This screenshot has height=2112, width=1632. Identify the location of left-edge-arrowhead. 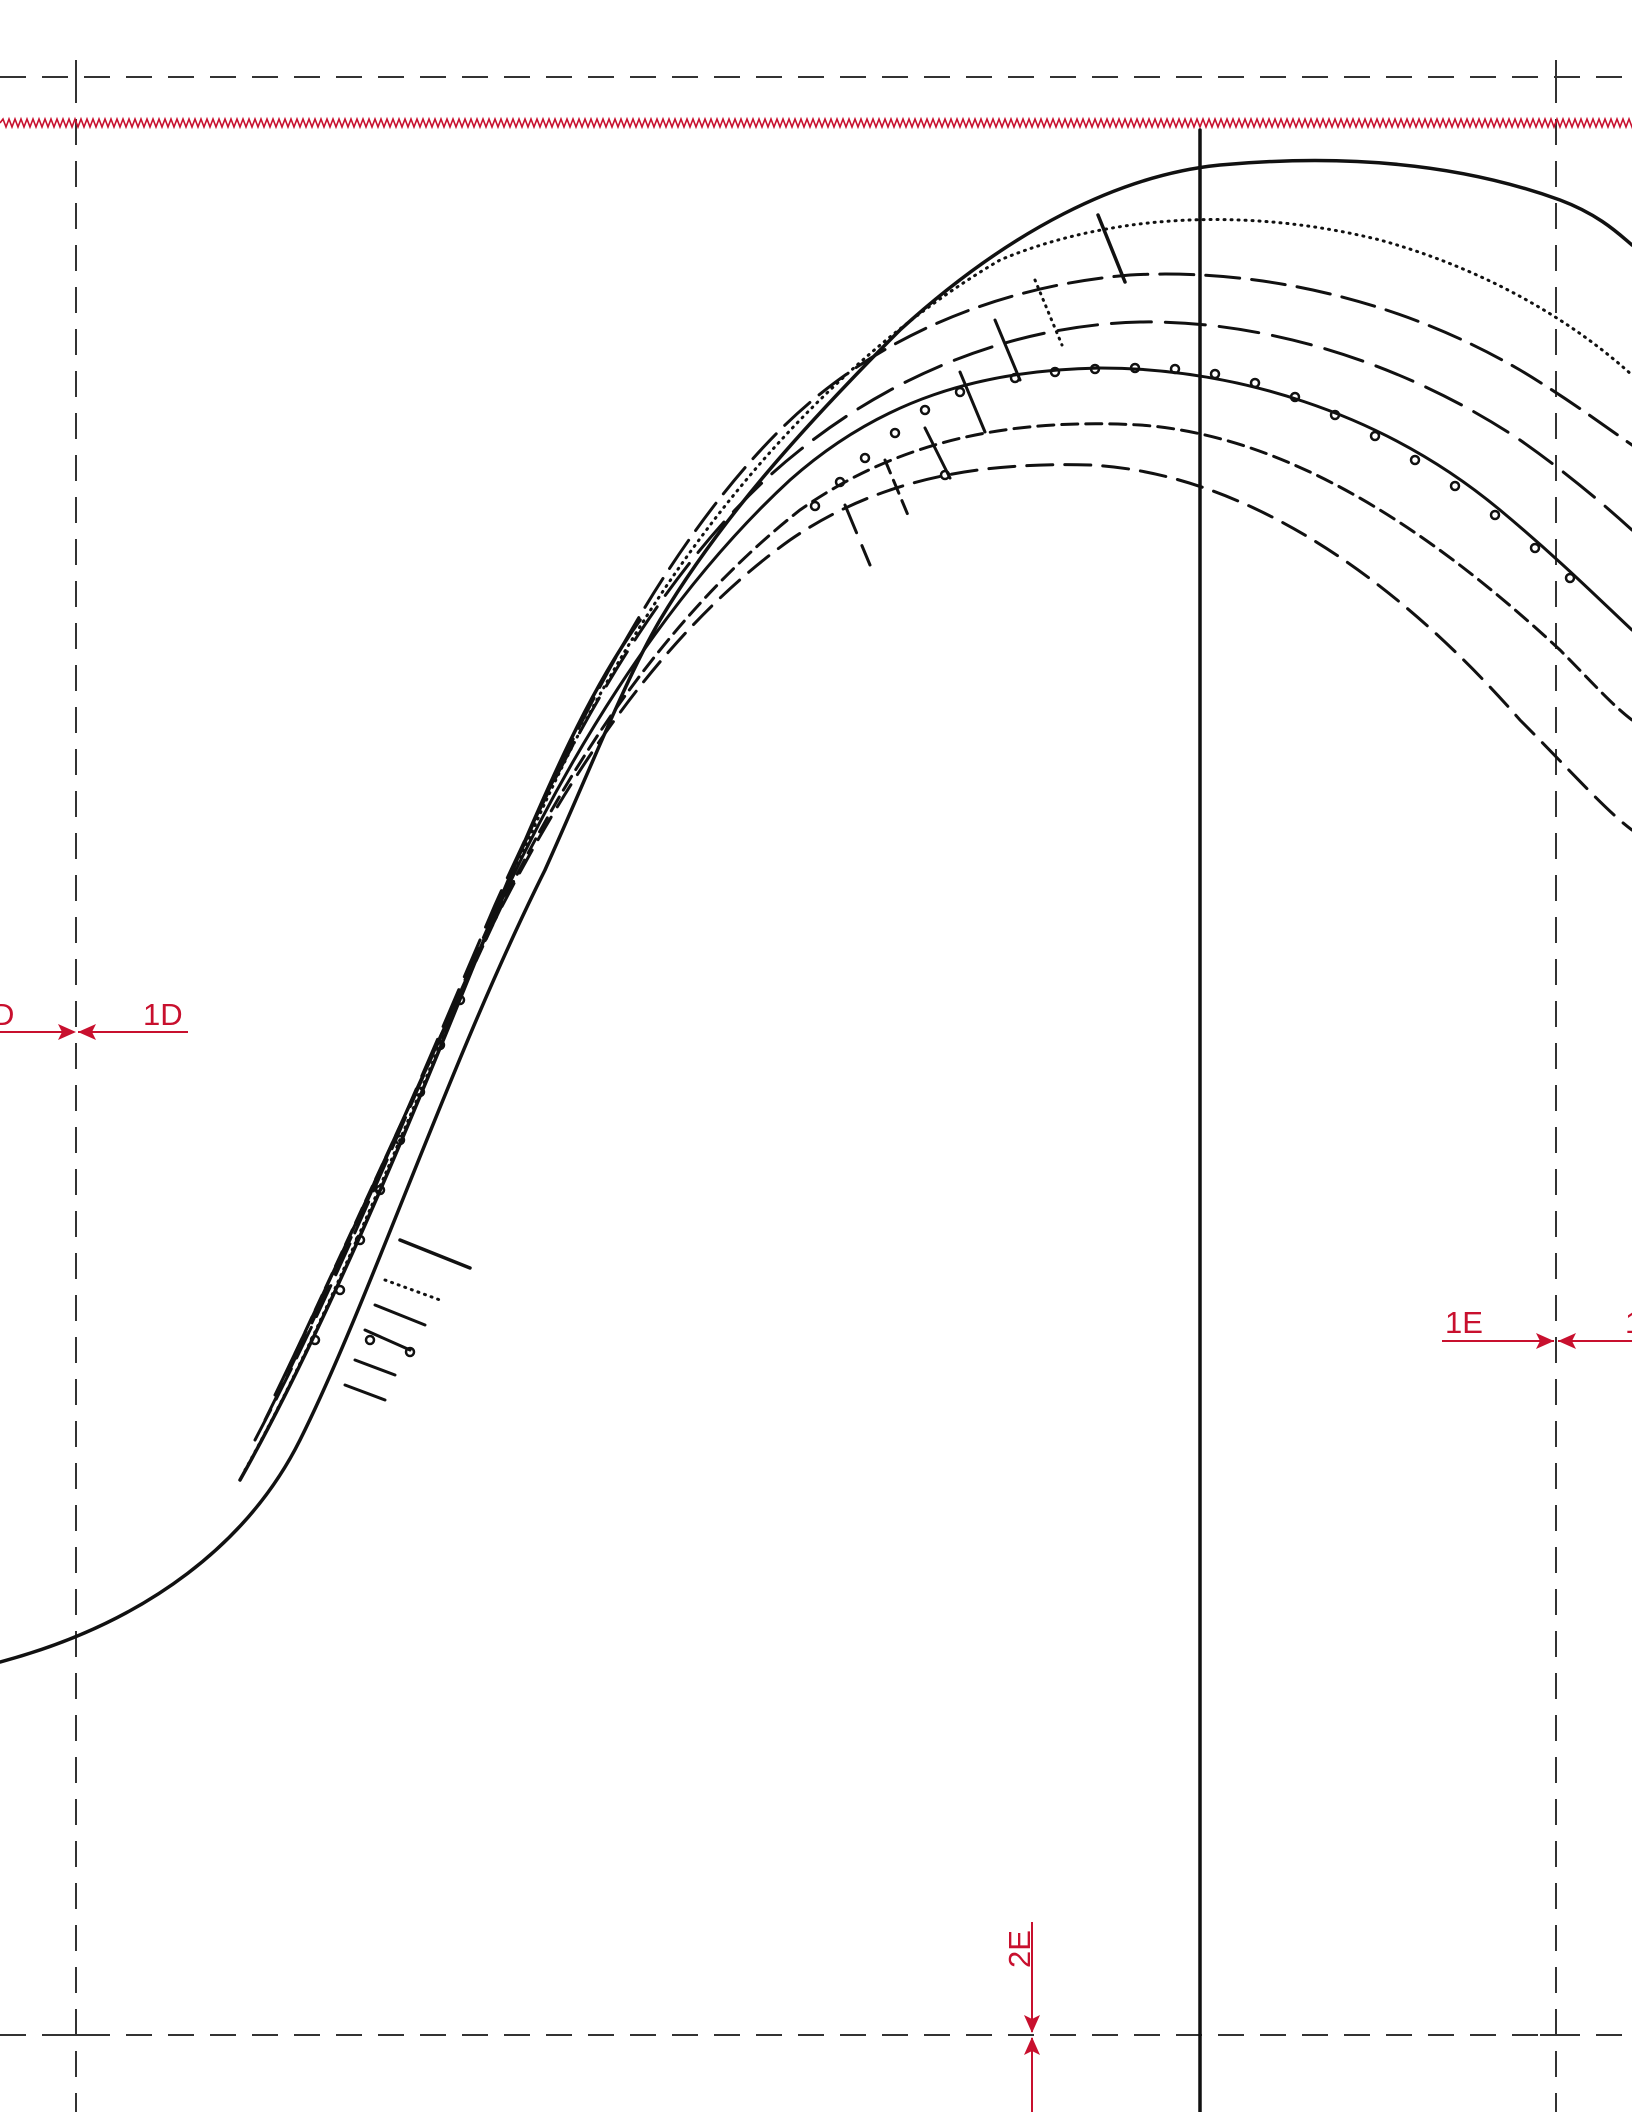
(67, 1032).